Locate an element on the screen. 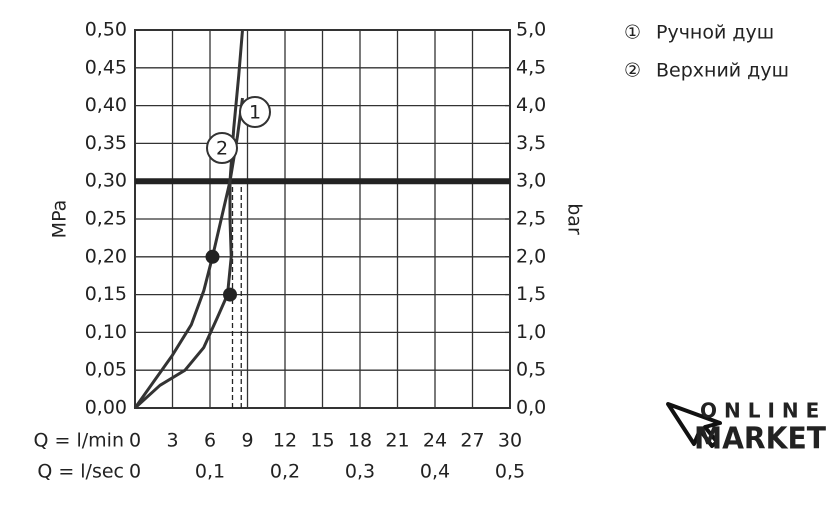 This screenshot has height=512, width=840. y2-tick-label: 2,5 is located at coordinates (531, 219).